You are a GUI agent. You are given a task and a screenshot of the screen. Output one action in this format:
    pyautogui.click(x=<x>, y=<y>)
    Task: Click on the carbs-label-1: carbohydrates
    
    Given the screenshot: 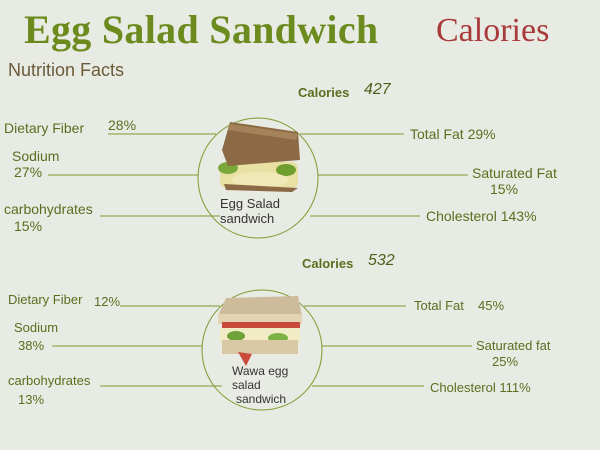 What is the action you would take?
    pyautogui.click(x=48, y=209)
    